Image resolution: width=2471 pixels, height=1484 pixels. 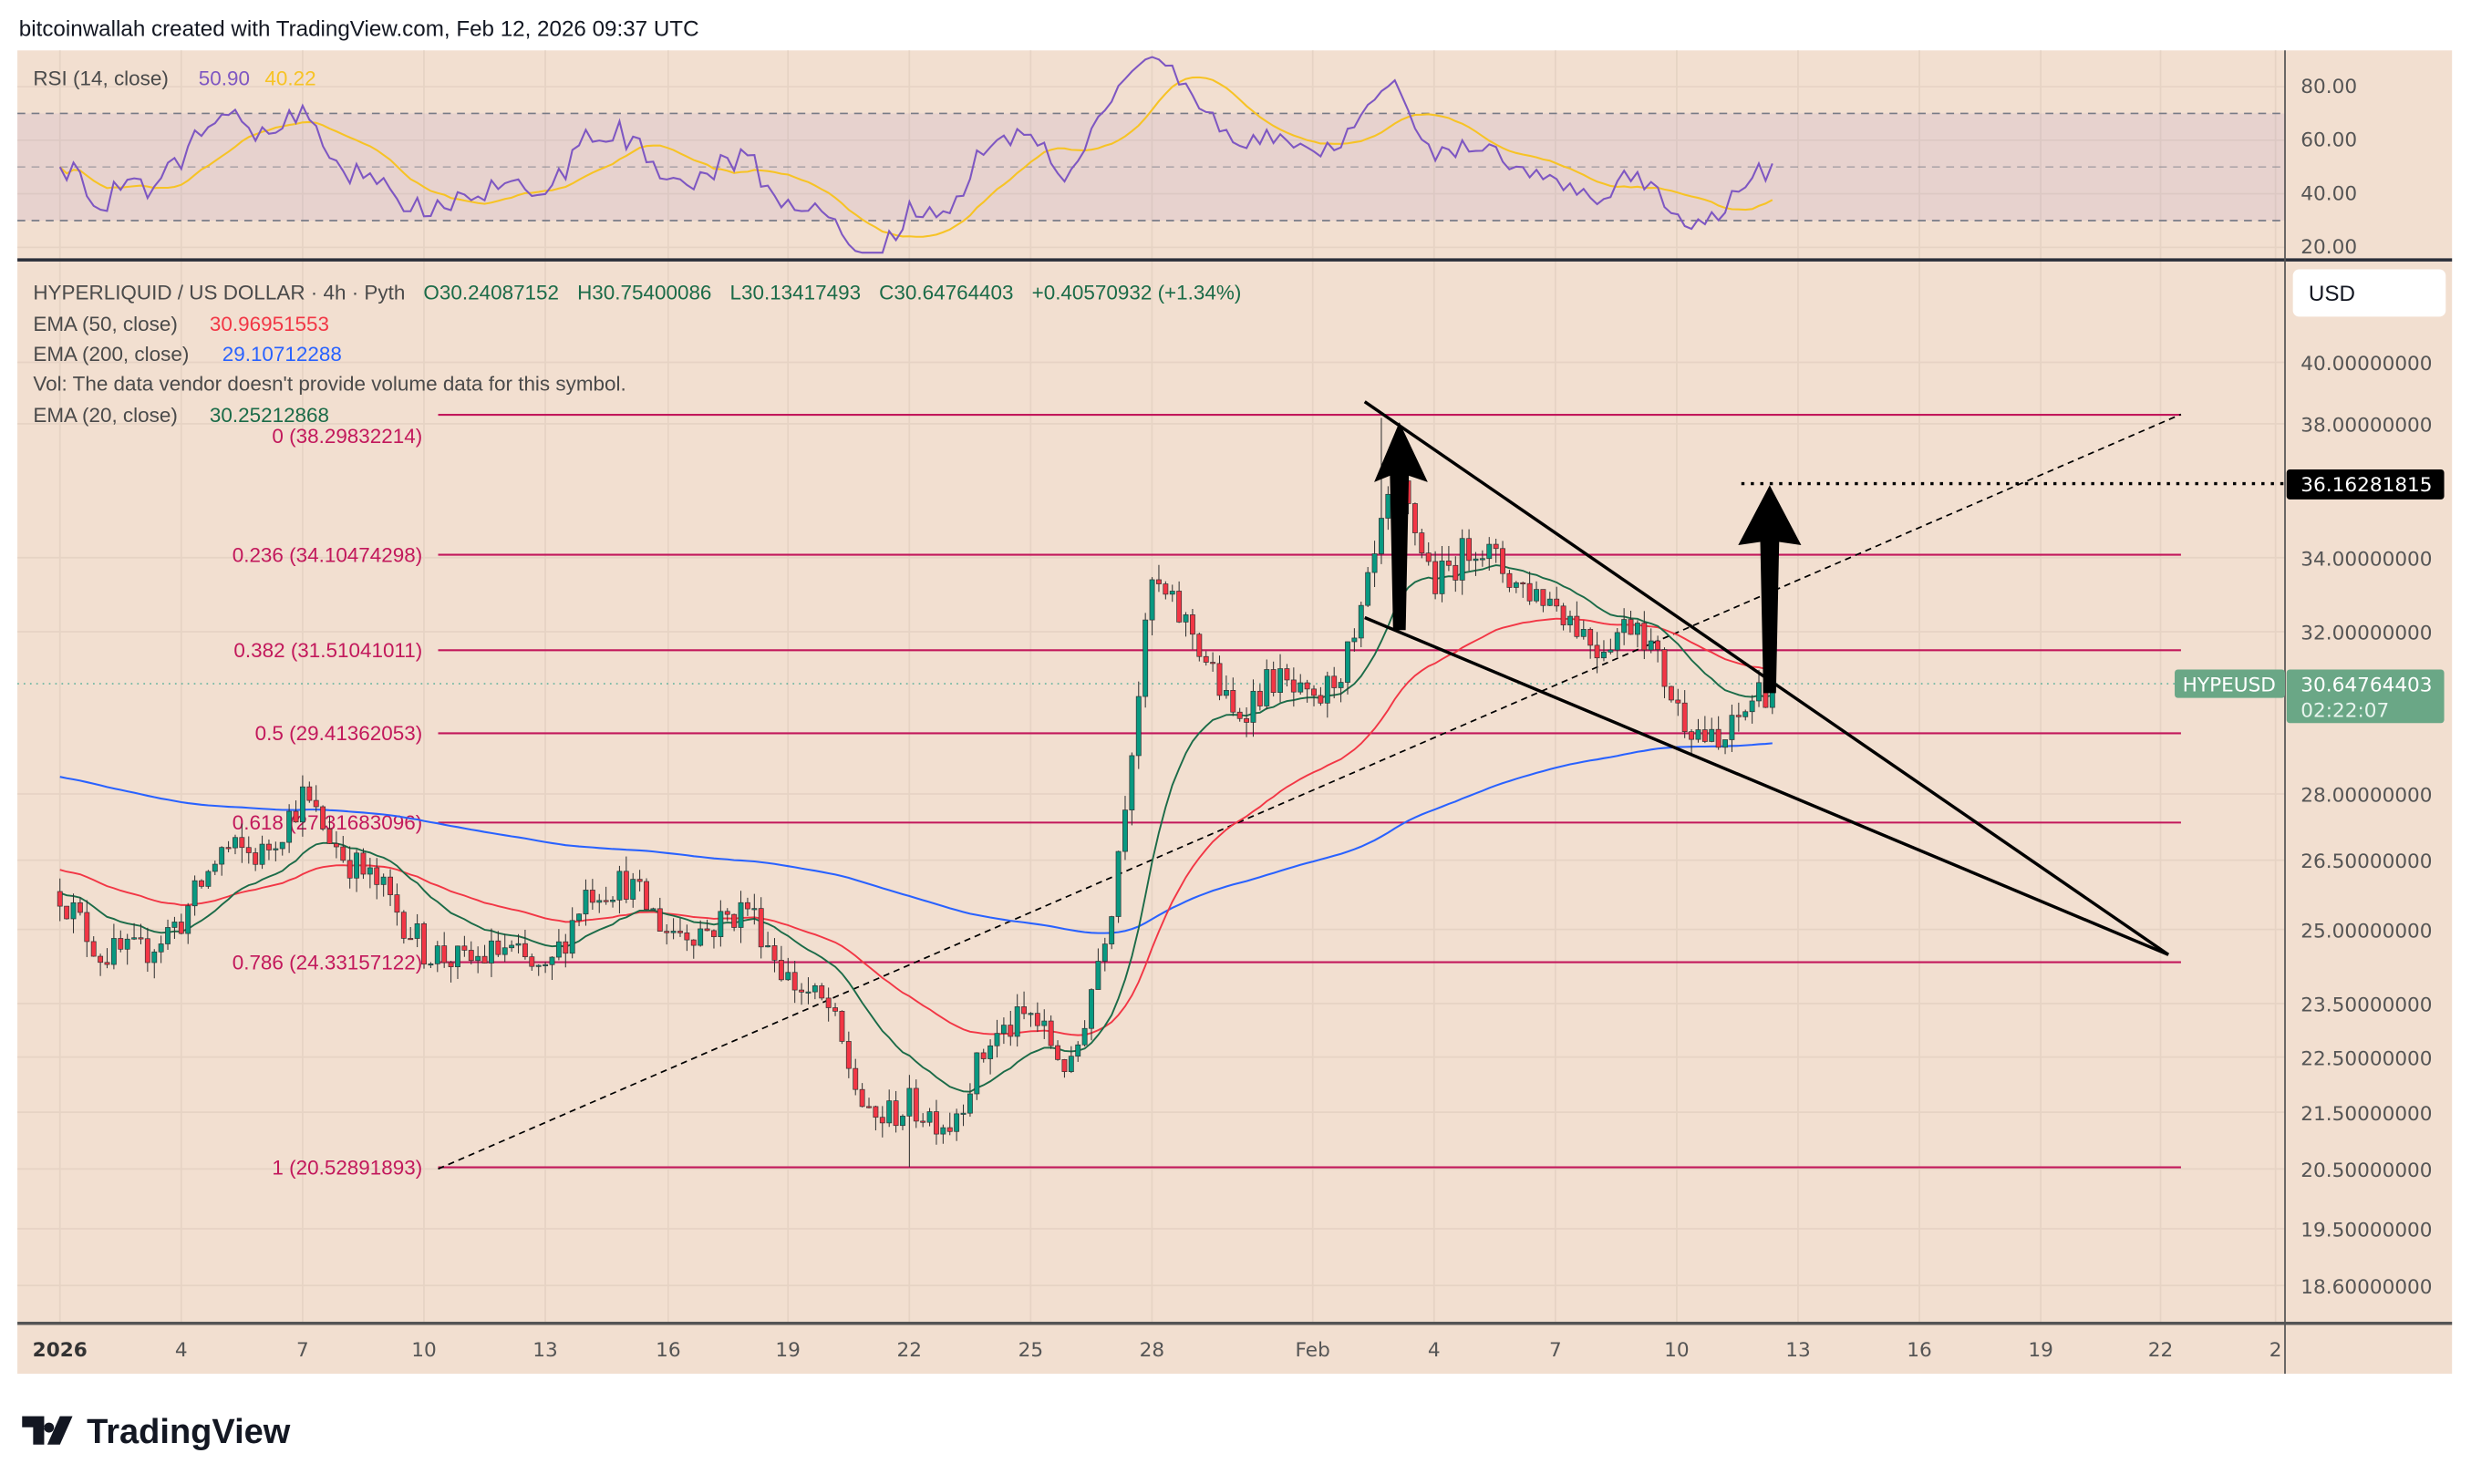 What do you see at coordinates (2366, 1058) in the screenshot?
I see `price-axis-label: 22.50000000` at bounding box center [2366, 1058].